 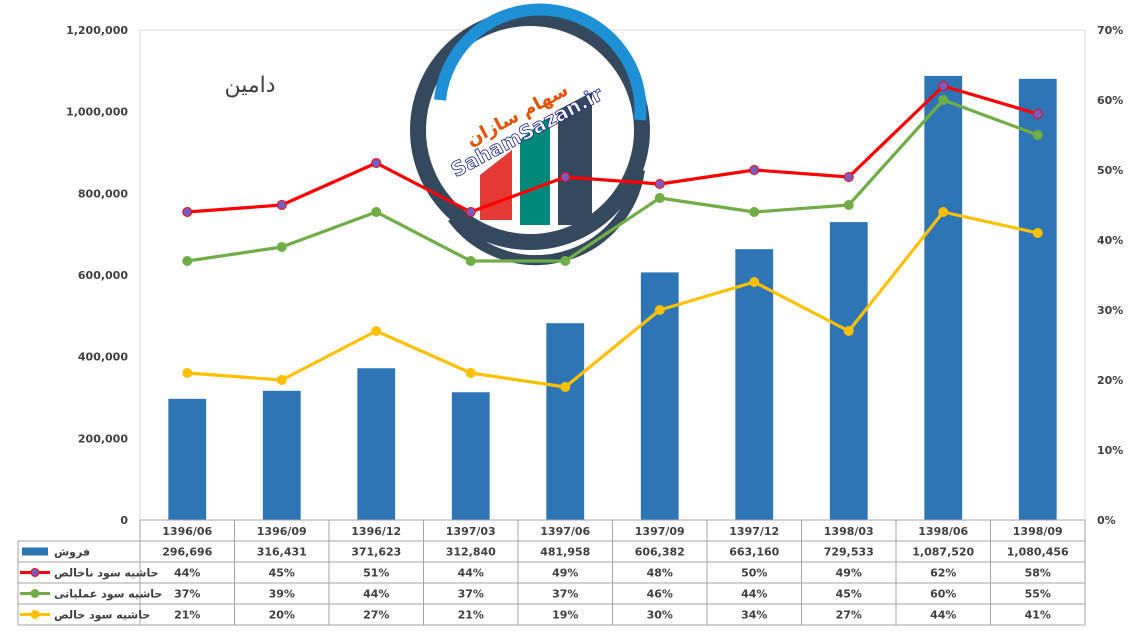 I want to click on y-left-tick-label: 1,200,000, so click(x=97, y=30).